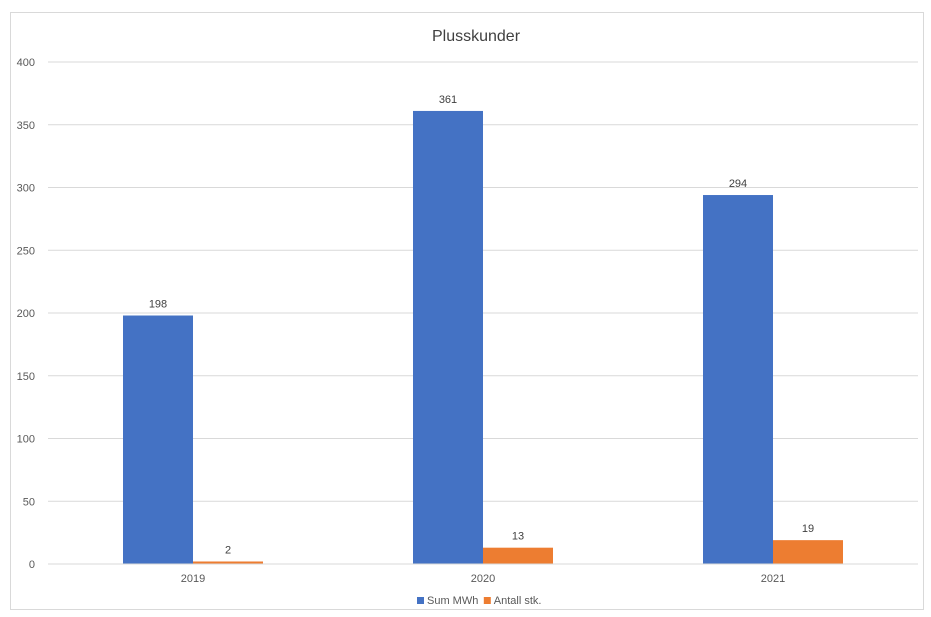  Describe the element at coordinates (193, 579) in the screenshot. I see `x-tick-label: 2019` at that location.